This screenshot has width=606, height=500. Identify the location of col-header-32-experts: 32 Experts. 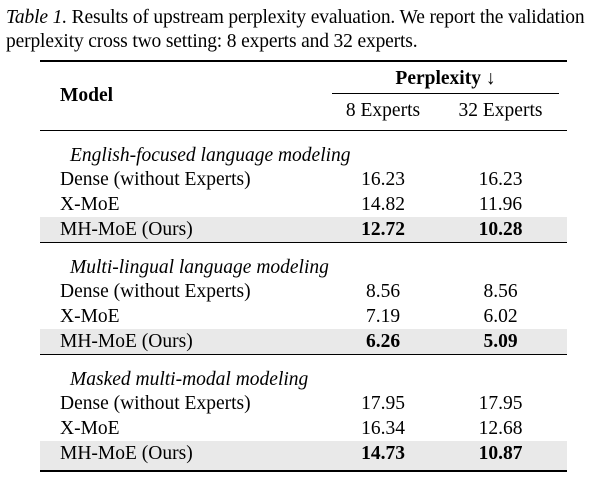
(500, 110).